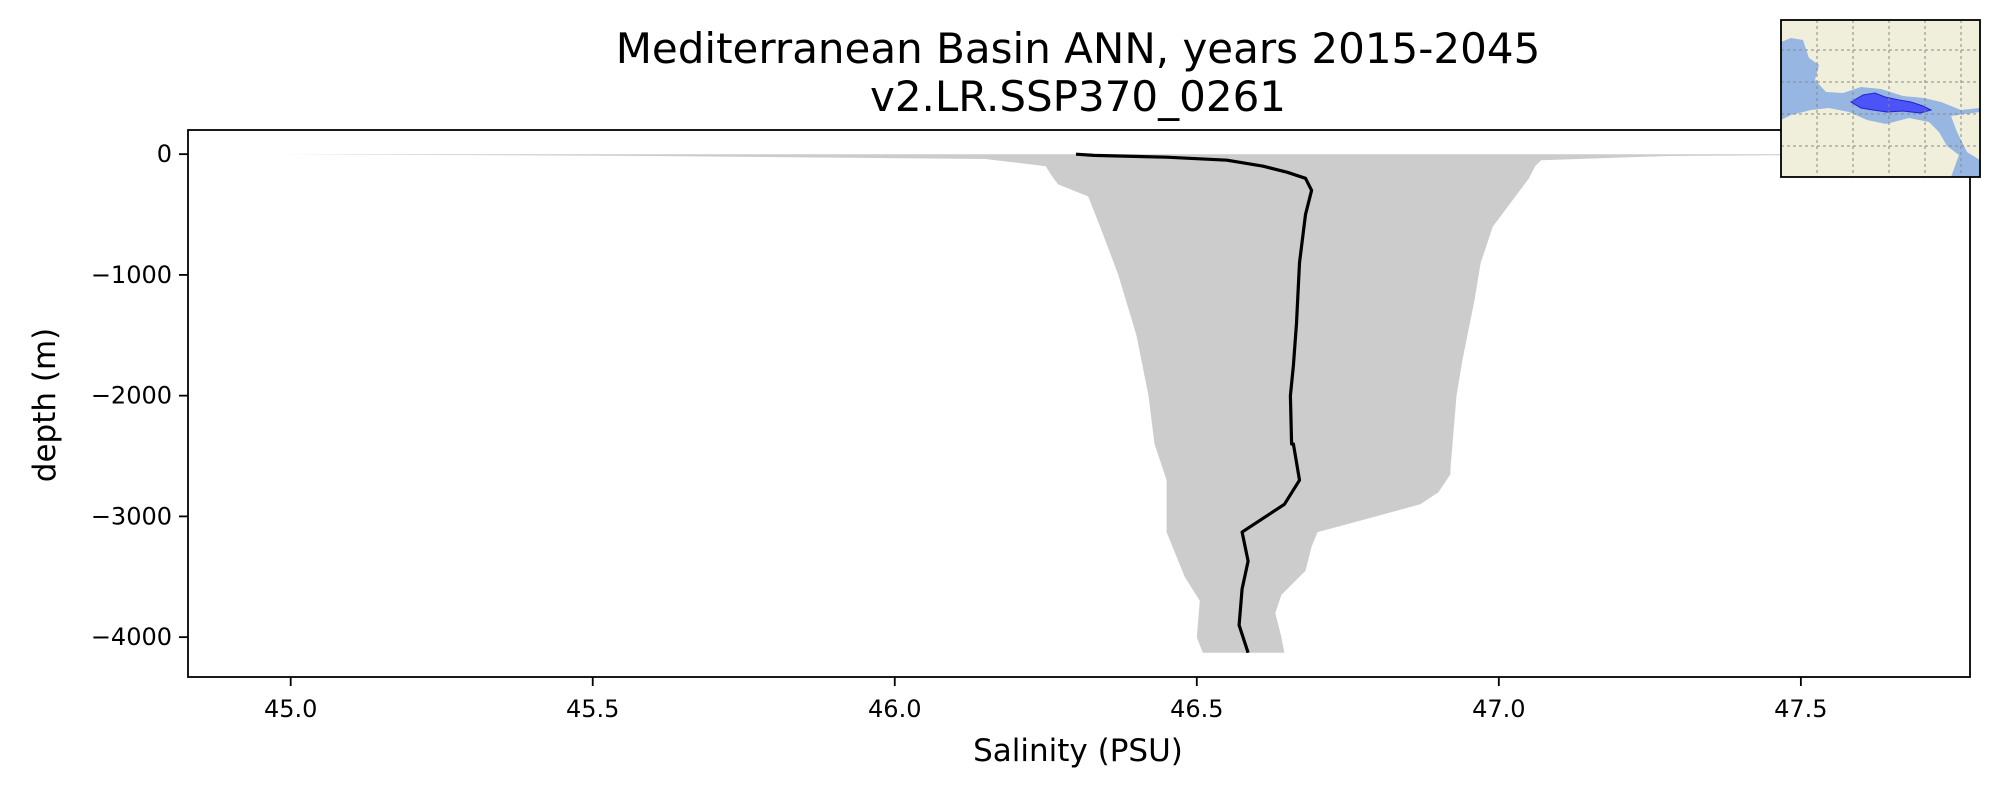 This screenshot has width=2000, height=800. I want to click on map-land-arabia, so click(1965, 136).